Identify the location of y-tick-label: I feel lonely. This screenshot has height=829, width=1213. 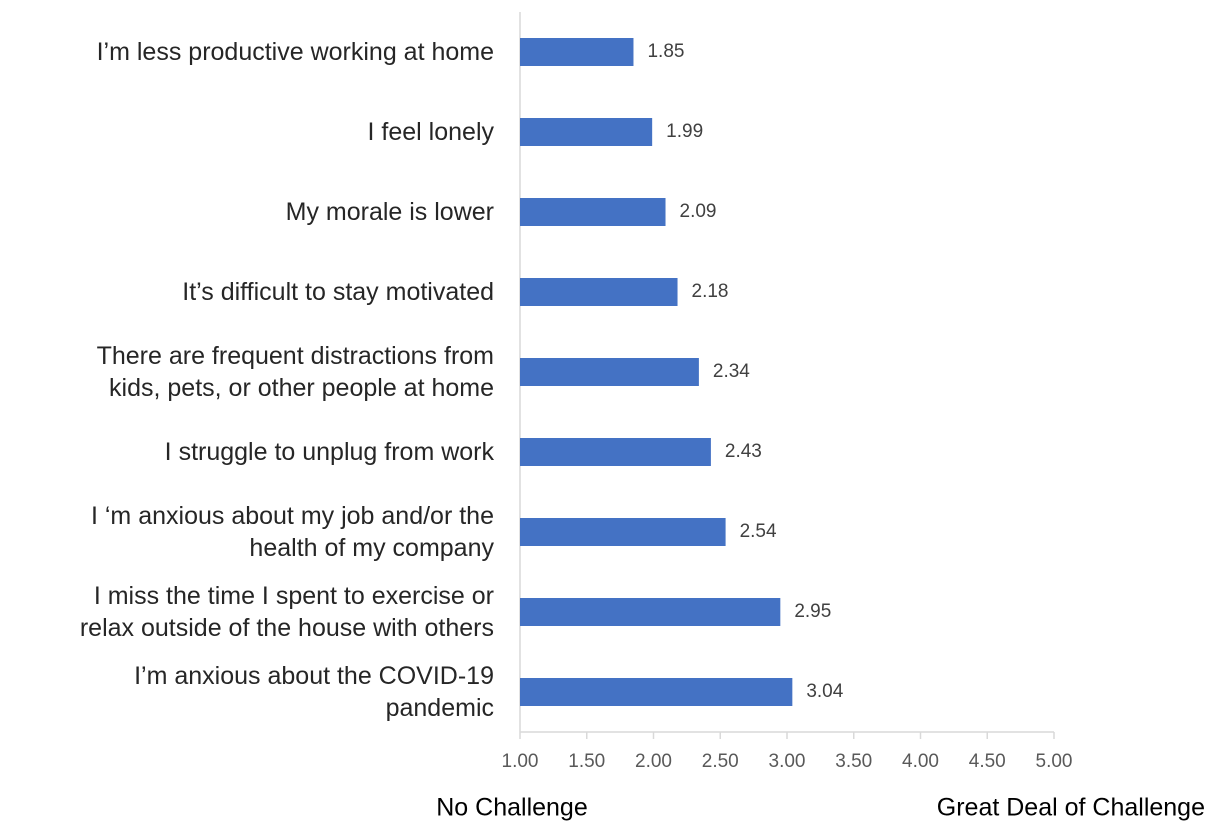
(430, 132).